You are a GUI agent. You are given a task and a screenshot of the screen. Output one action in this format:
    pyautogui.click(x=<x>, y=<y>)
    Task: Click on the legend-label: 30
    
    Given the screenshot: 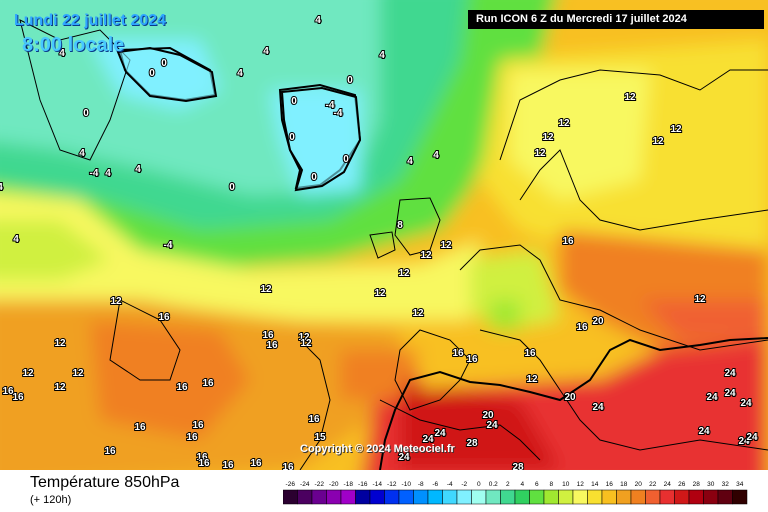 What is the action you would take?
    pyautogui.click(x=711, y=484)
    